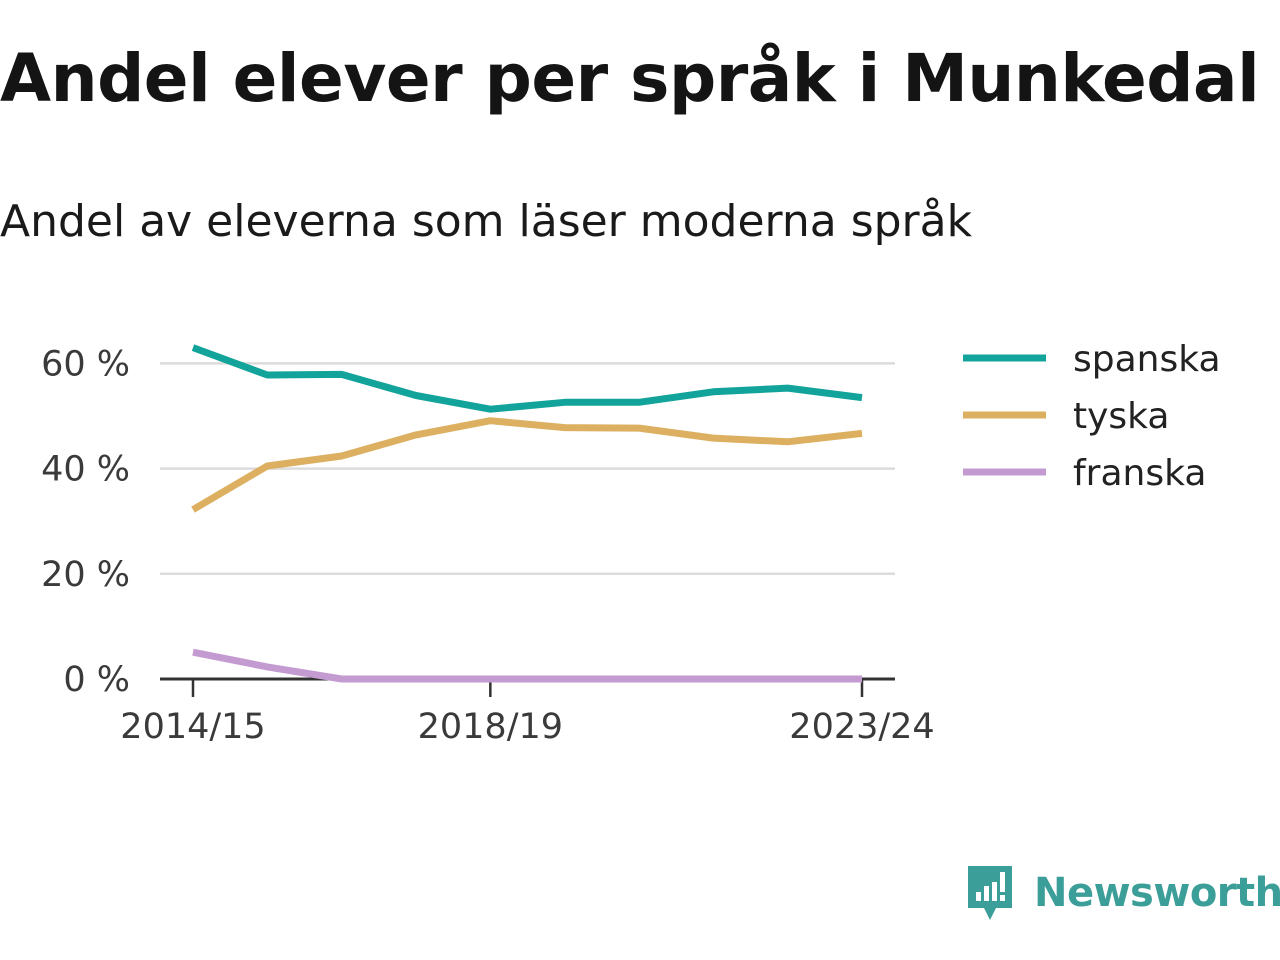  Describe the element at coordinates (1147, 359) in the screenshot. I see `legend-label-spanska: spanska` at that location.